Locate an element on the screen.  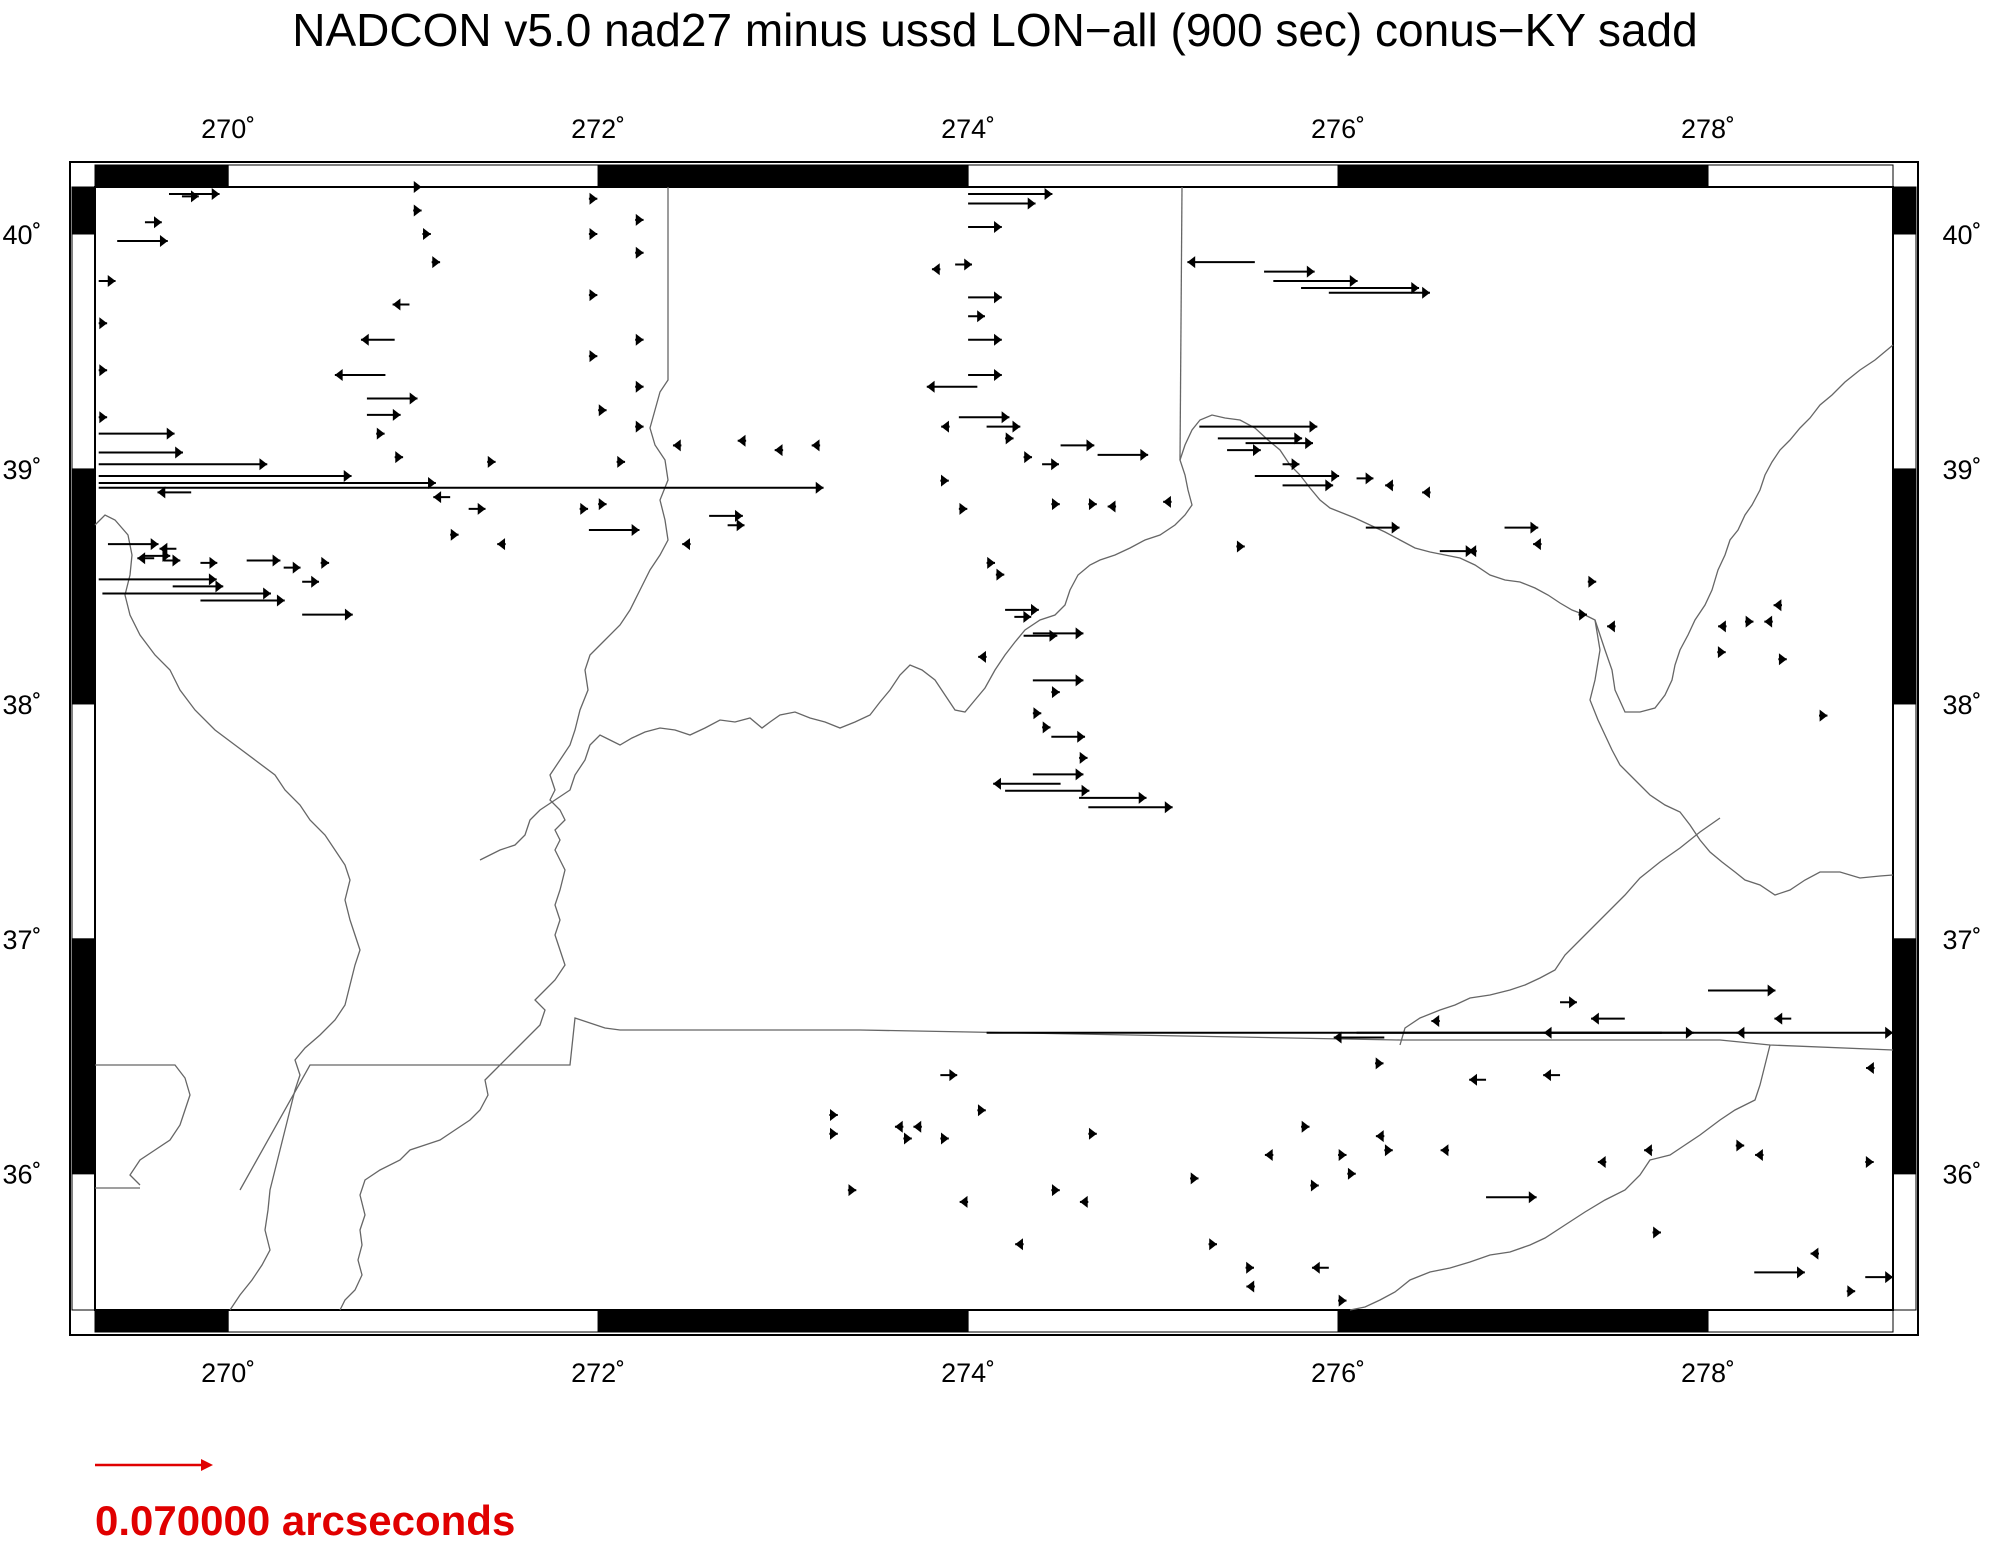
lat-tick-label-left: 39˚ is located at coordinates (21, 470).